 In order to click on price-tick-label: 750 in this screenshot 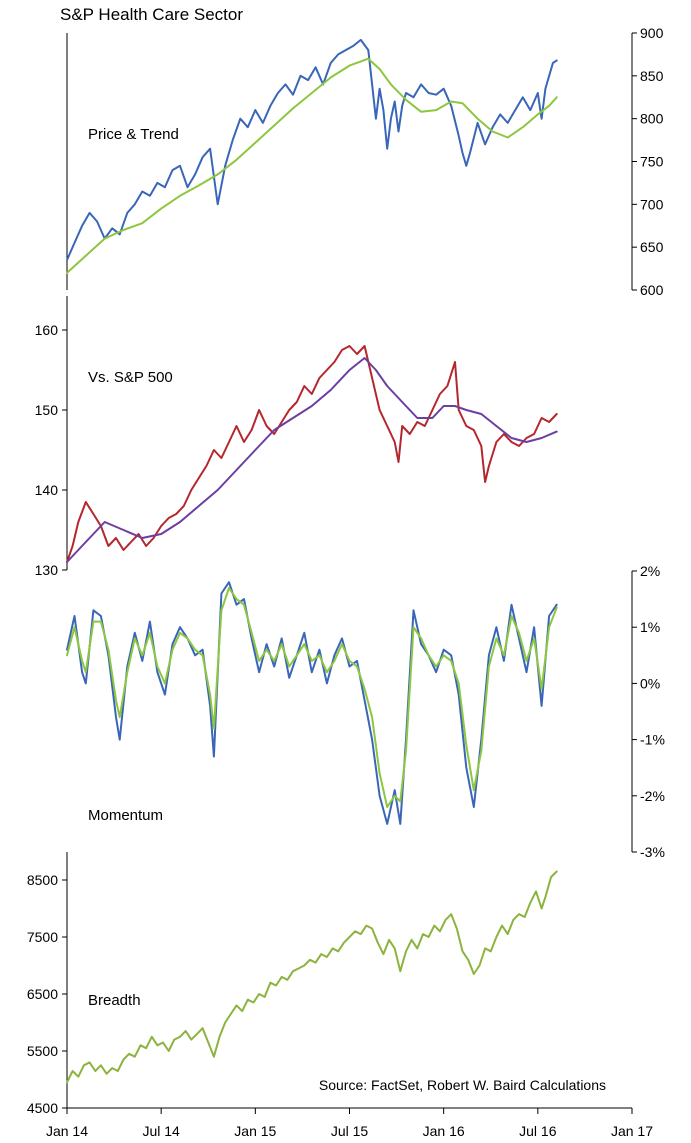, I will do `click(652, 162)`.